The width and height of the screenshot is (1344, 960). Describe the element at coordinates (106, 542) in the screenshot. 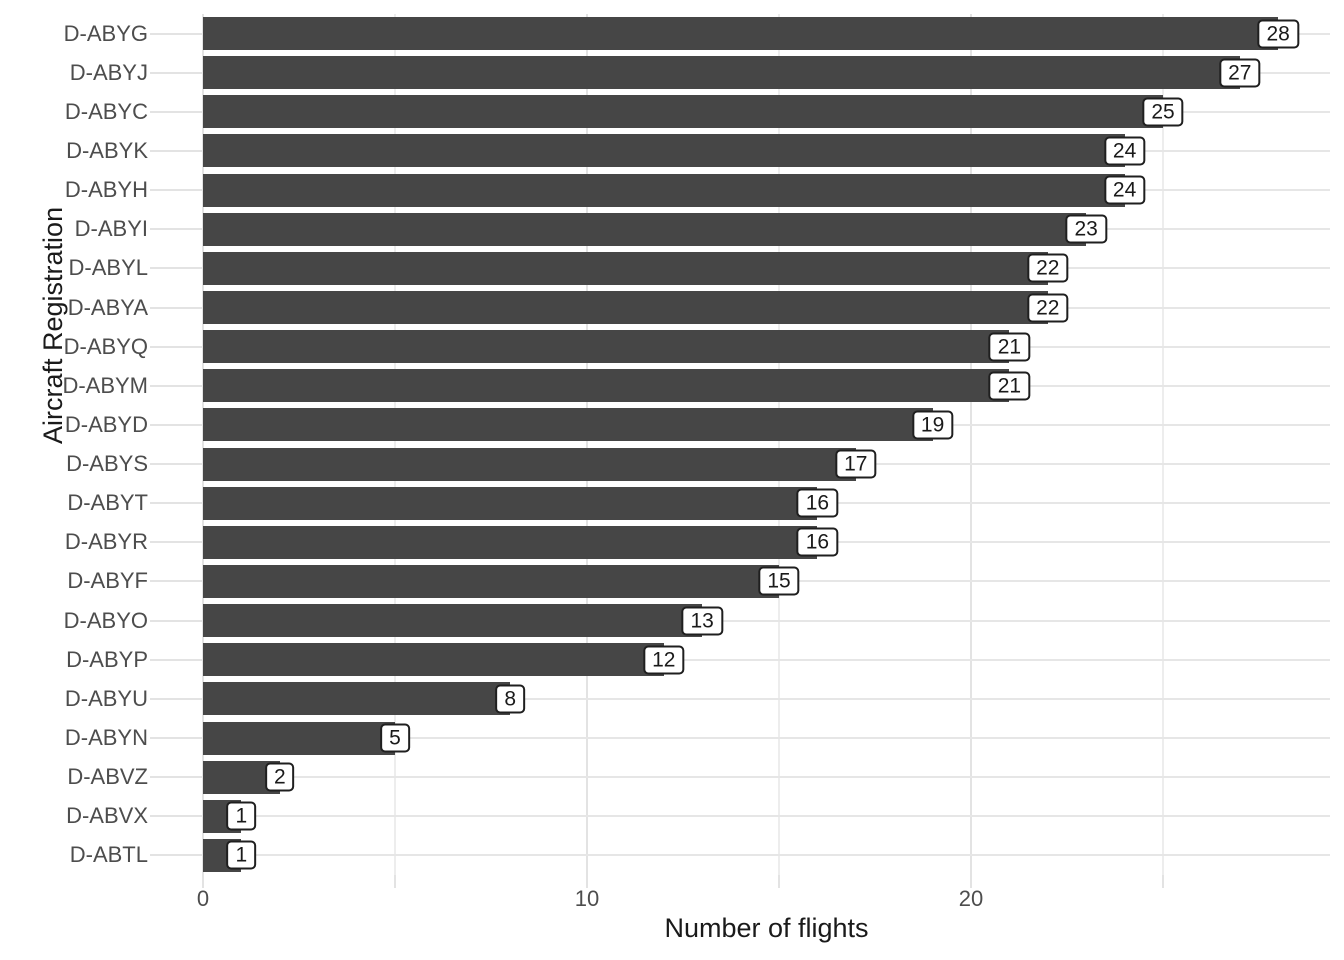

I see `category-label: D-ABYR` at that location.